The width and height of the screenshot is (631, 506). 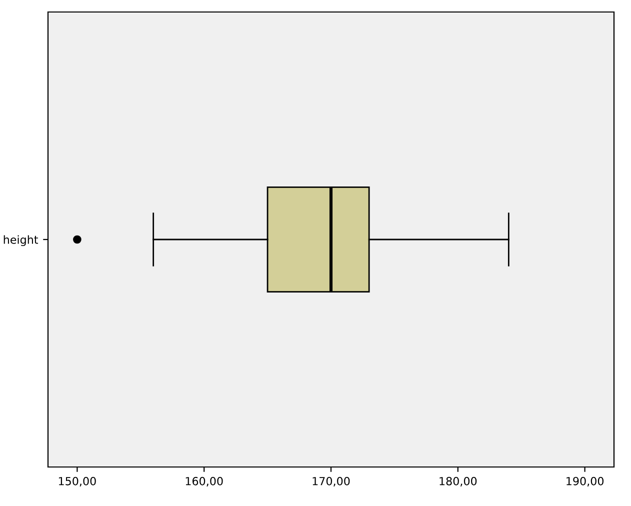 I want to click on y-tick-label: height, so click(x=21, y=240).